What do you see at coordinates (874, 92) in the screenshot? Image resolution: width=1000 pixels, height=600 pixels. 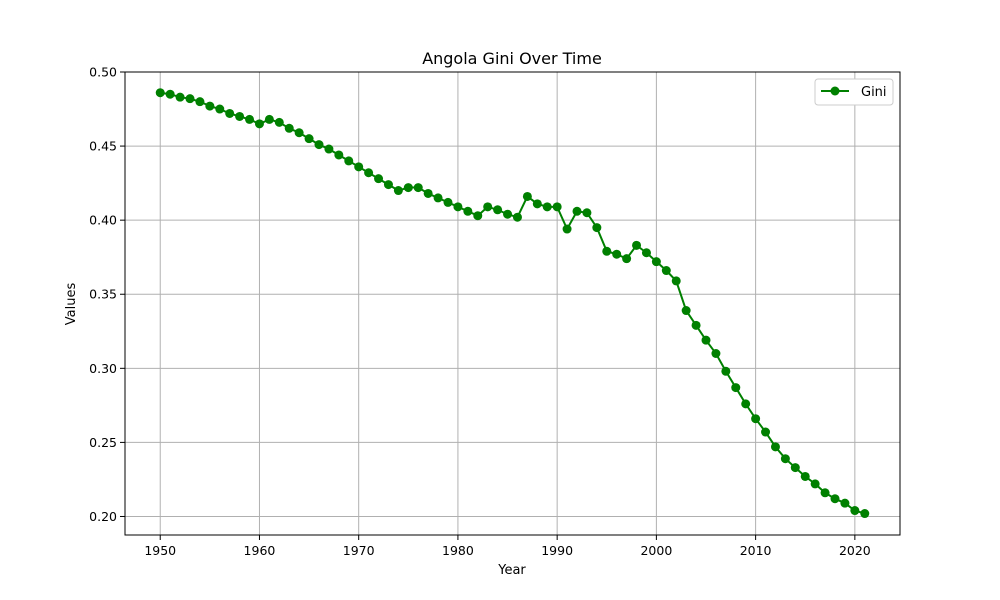 I see `legend-label-gini: Gini` at bounding box center [874, 92].